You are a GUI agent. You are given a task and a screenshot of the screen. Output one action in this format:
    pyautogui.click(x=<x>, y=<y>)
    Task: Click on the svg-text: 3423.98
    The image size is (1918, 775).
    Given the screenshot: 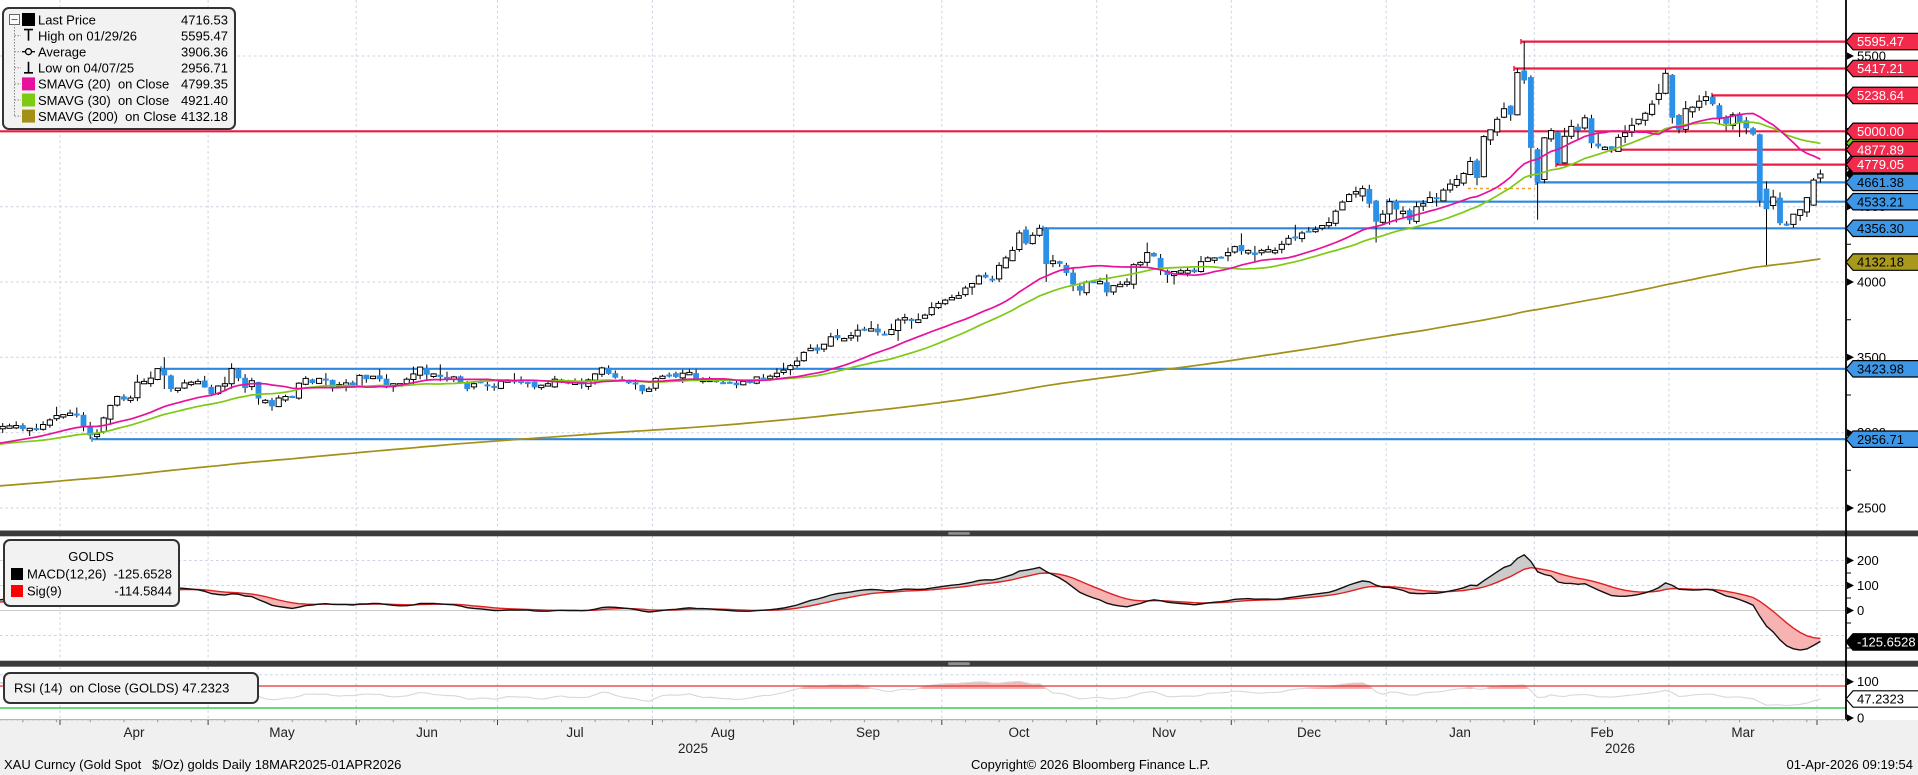 What is the action you would take?
    pyautogui.click(x=1880, y=368)
    